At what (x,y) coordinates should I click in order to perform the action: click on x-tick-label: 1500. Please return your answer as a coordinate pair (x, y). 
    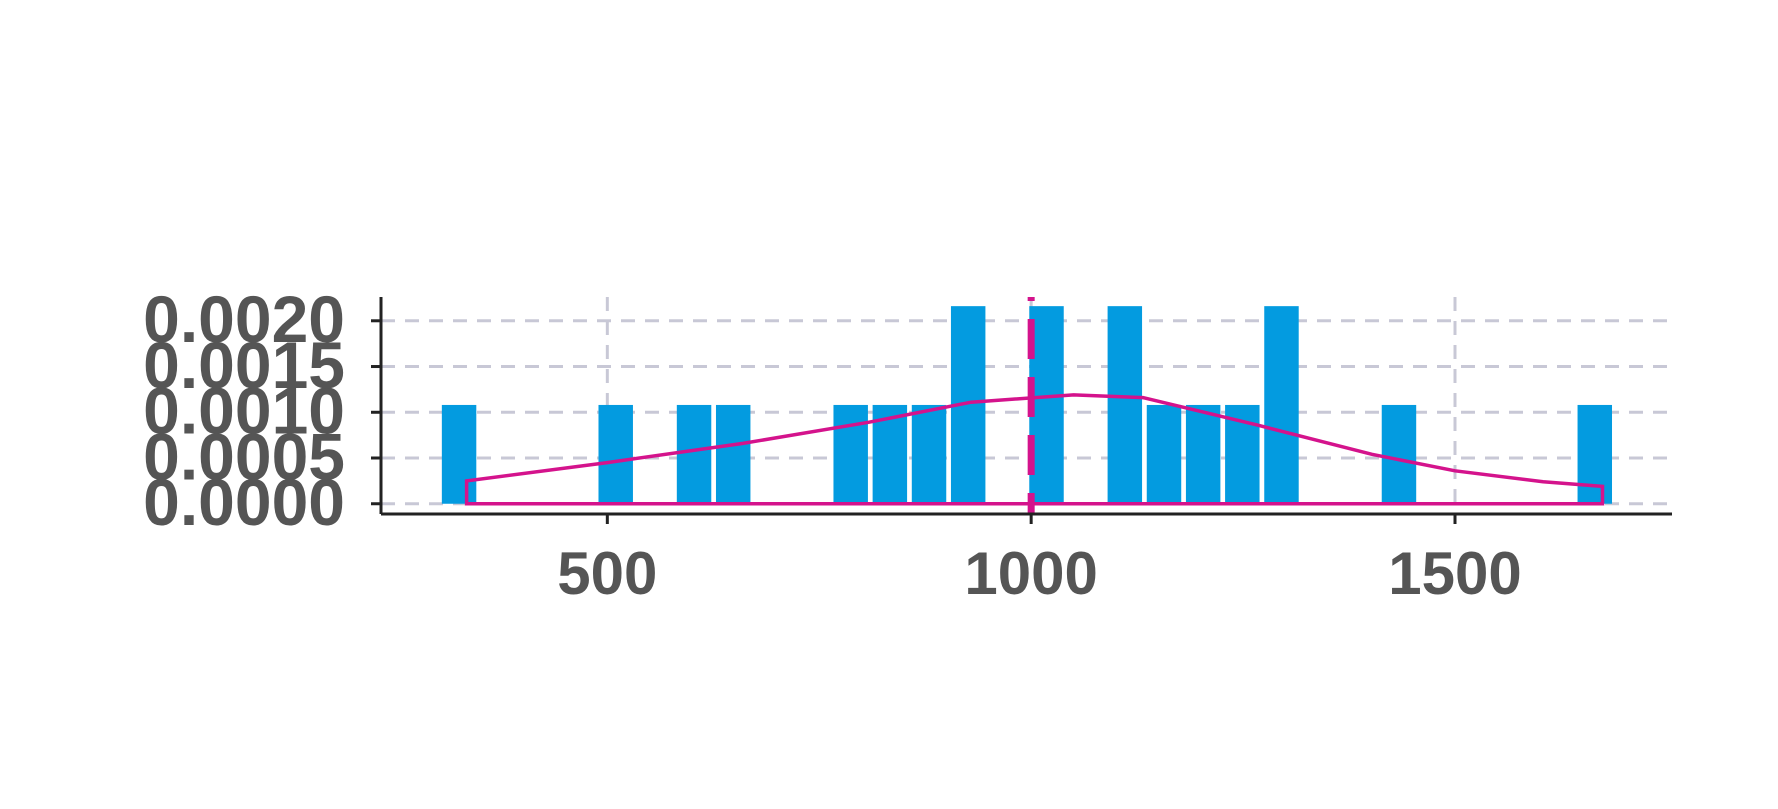
    Looking at the image, I should click on (1454, 573).